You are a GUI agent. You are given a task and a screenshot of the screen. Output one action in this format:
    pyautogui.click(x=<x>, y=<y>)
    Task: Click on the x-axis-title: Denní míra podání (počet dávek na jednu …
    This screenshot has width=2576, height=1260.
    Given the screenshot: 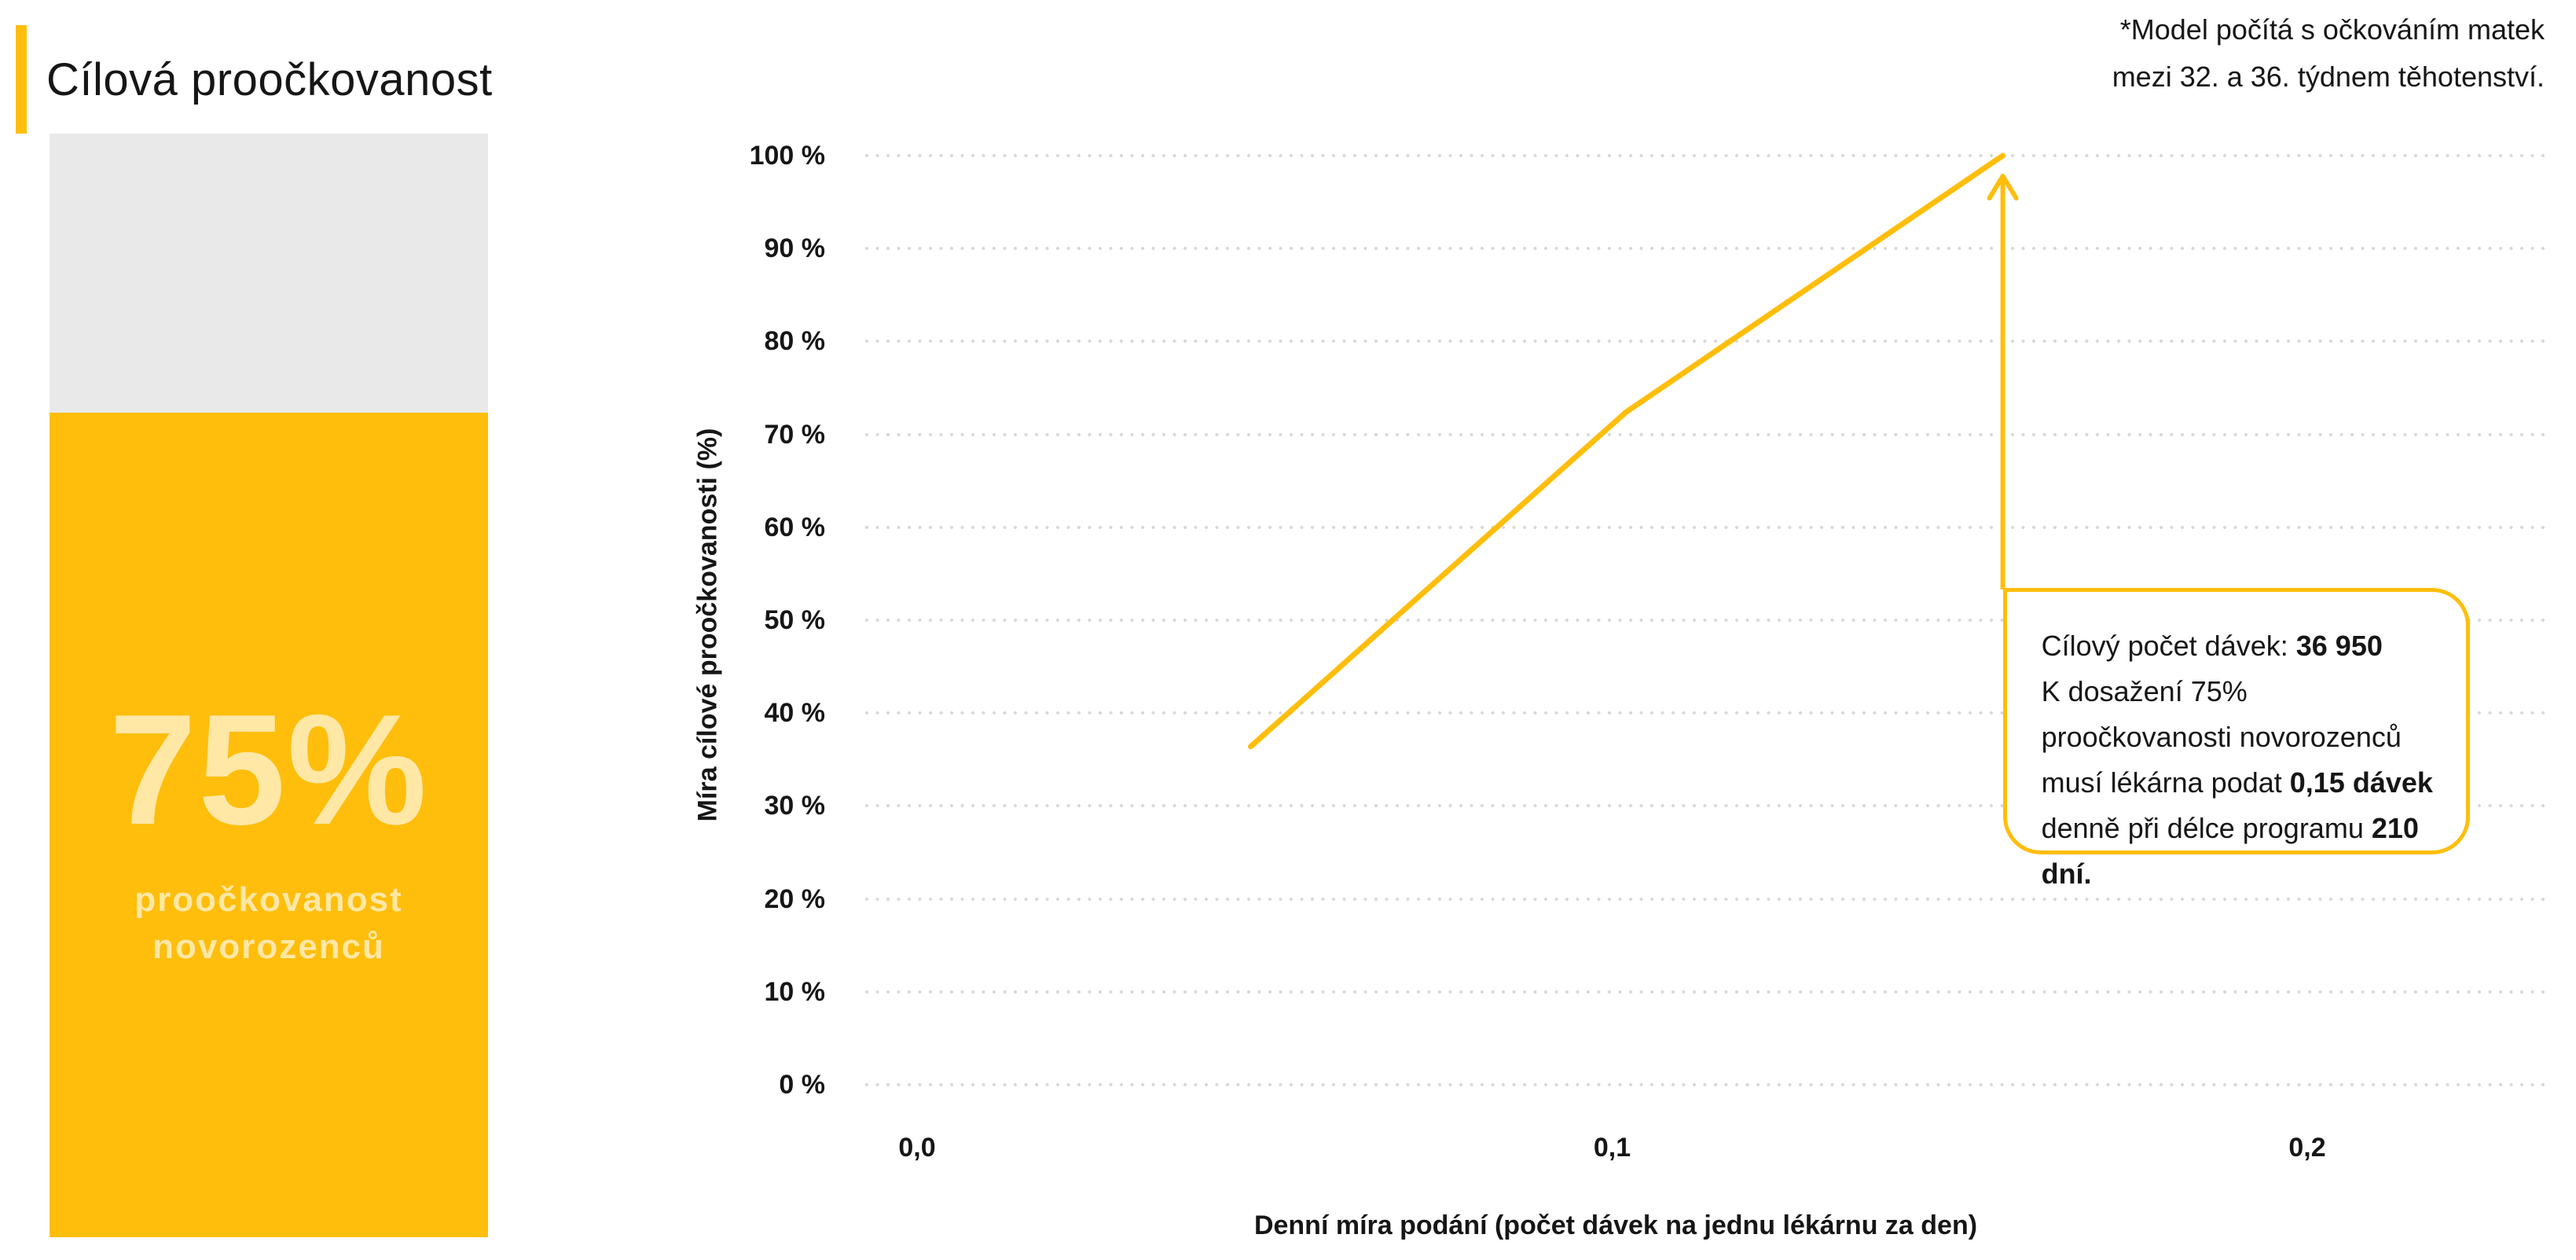 What is the action you would take?
    pyautogui.click(x=1615, y=1225)
    